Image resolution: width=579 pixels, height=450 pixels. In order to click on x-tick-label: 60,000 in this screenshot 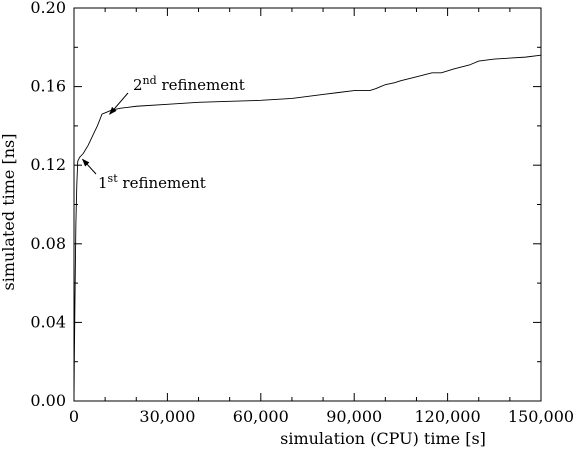, I will do `click(261, 416)`.